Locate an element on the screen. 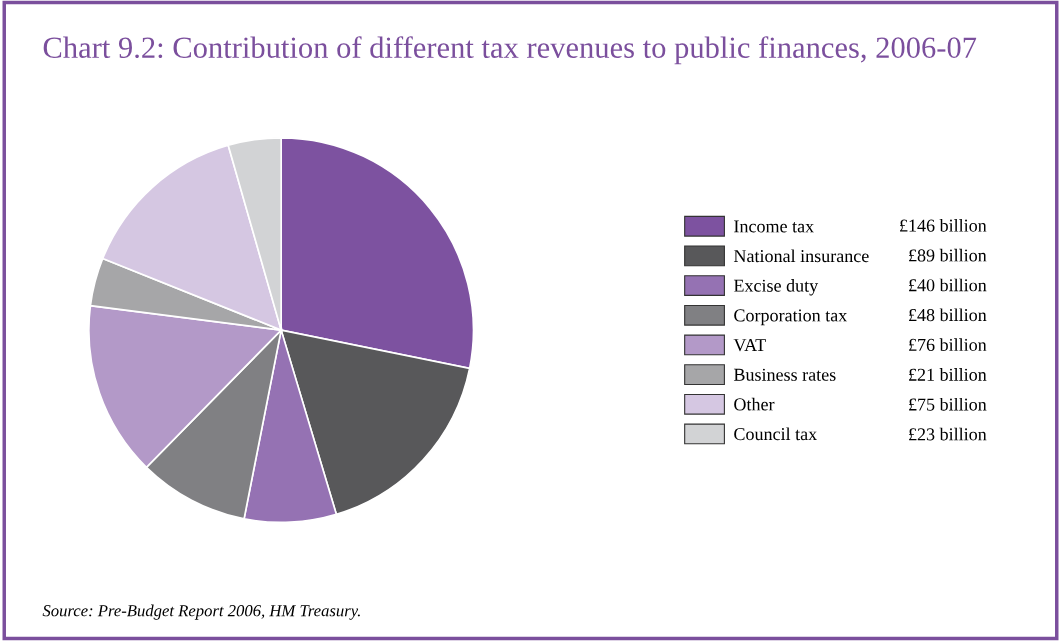 This screenshot has height=641, width=1061. legend-label: VAT is located at coordinates (749, 345).